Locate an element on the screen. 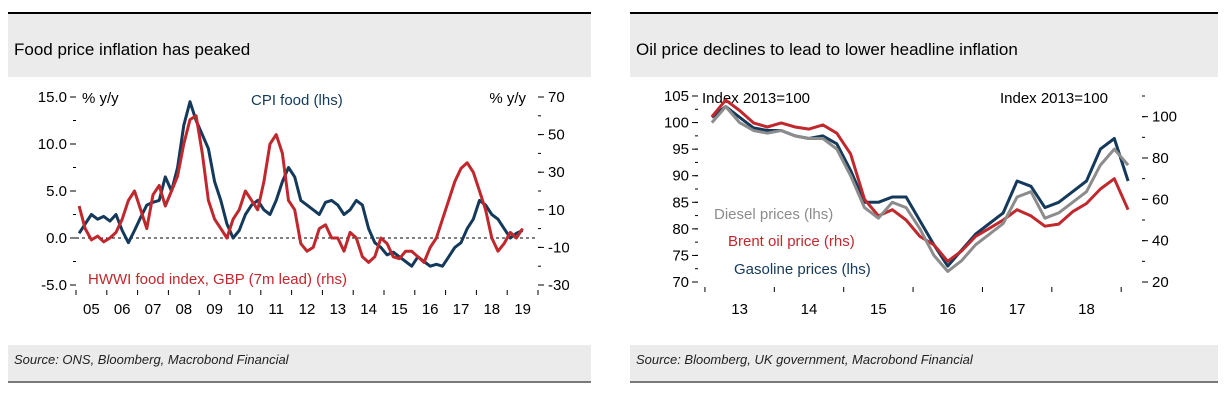  y-tick-label-left: 0.0 is located at coordinates (56, 238).